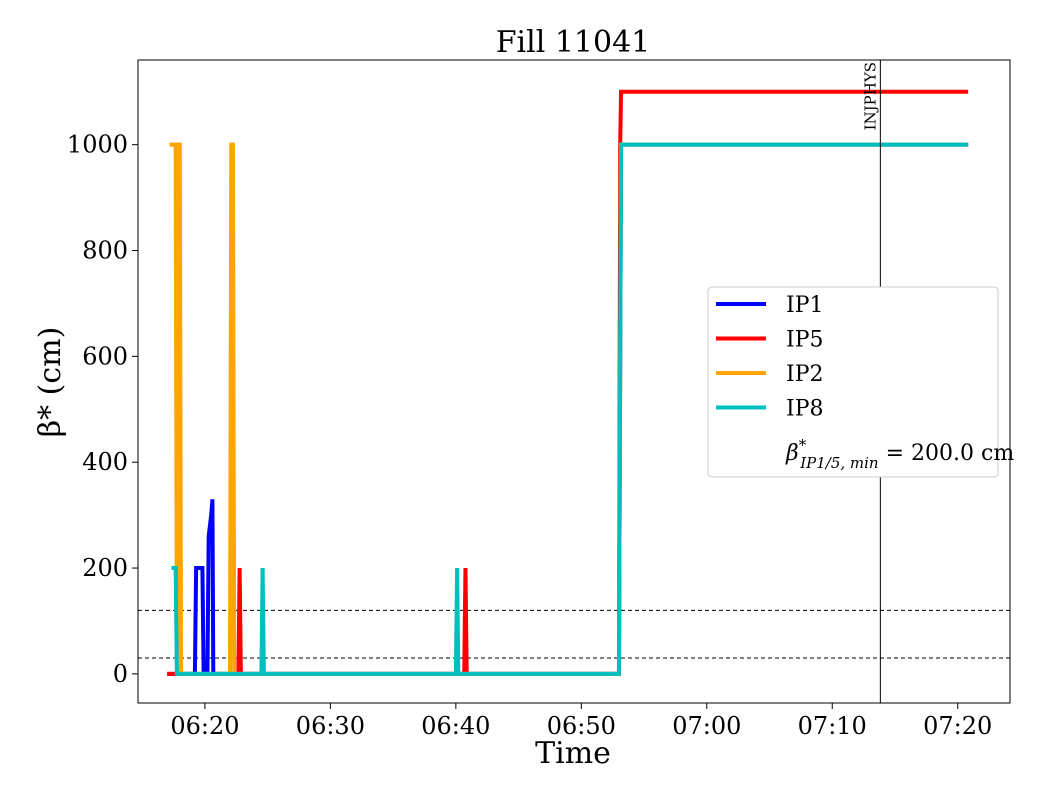 The width and height of the screenshot is (1040, 800). Describe the element at coordinates (574, 634) in the screenshot. I see `reference-lines` at that location.